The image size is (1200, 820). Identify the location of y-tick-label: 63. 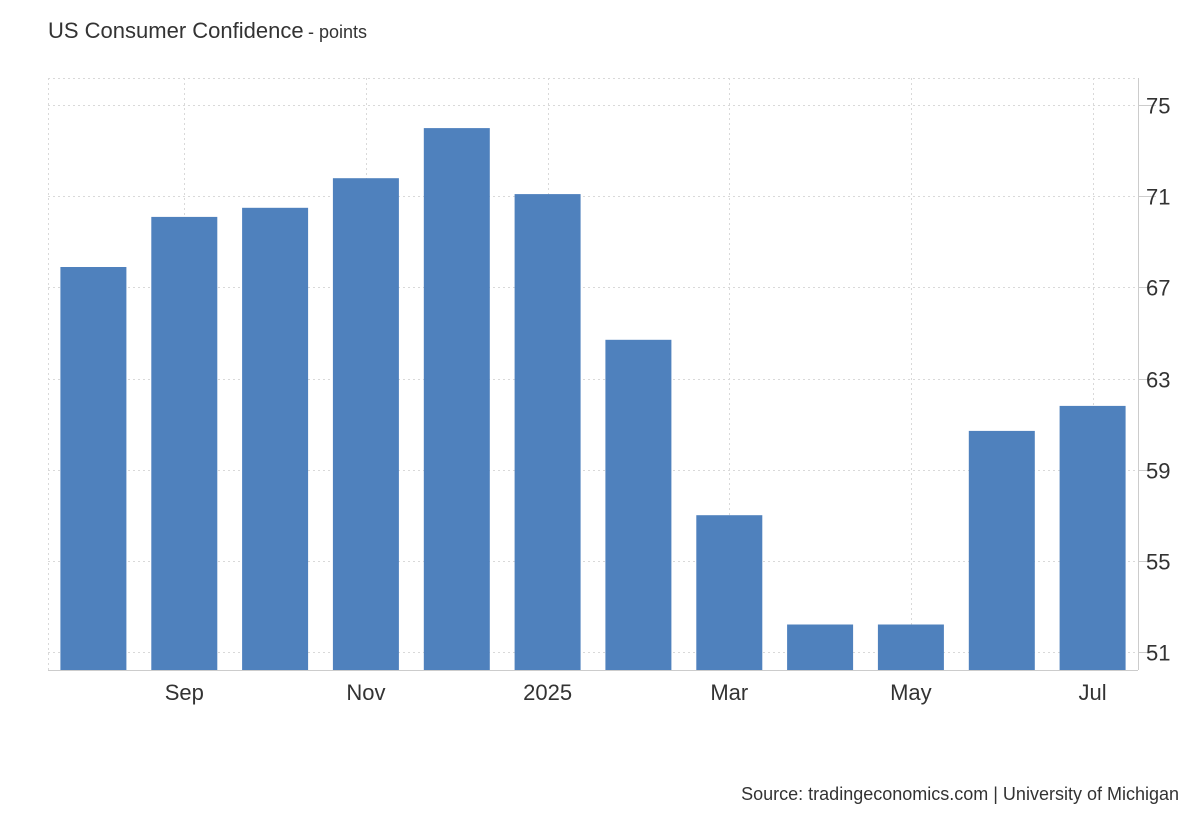
(1158, 380).